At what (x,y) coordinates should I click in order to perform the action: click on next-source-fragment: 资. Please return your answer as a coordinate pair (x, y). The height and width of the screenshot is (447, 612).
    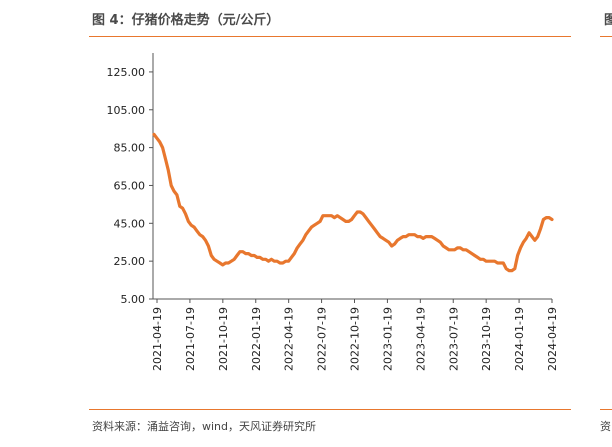
    Looking at the image, I should click on (605, 426).